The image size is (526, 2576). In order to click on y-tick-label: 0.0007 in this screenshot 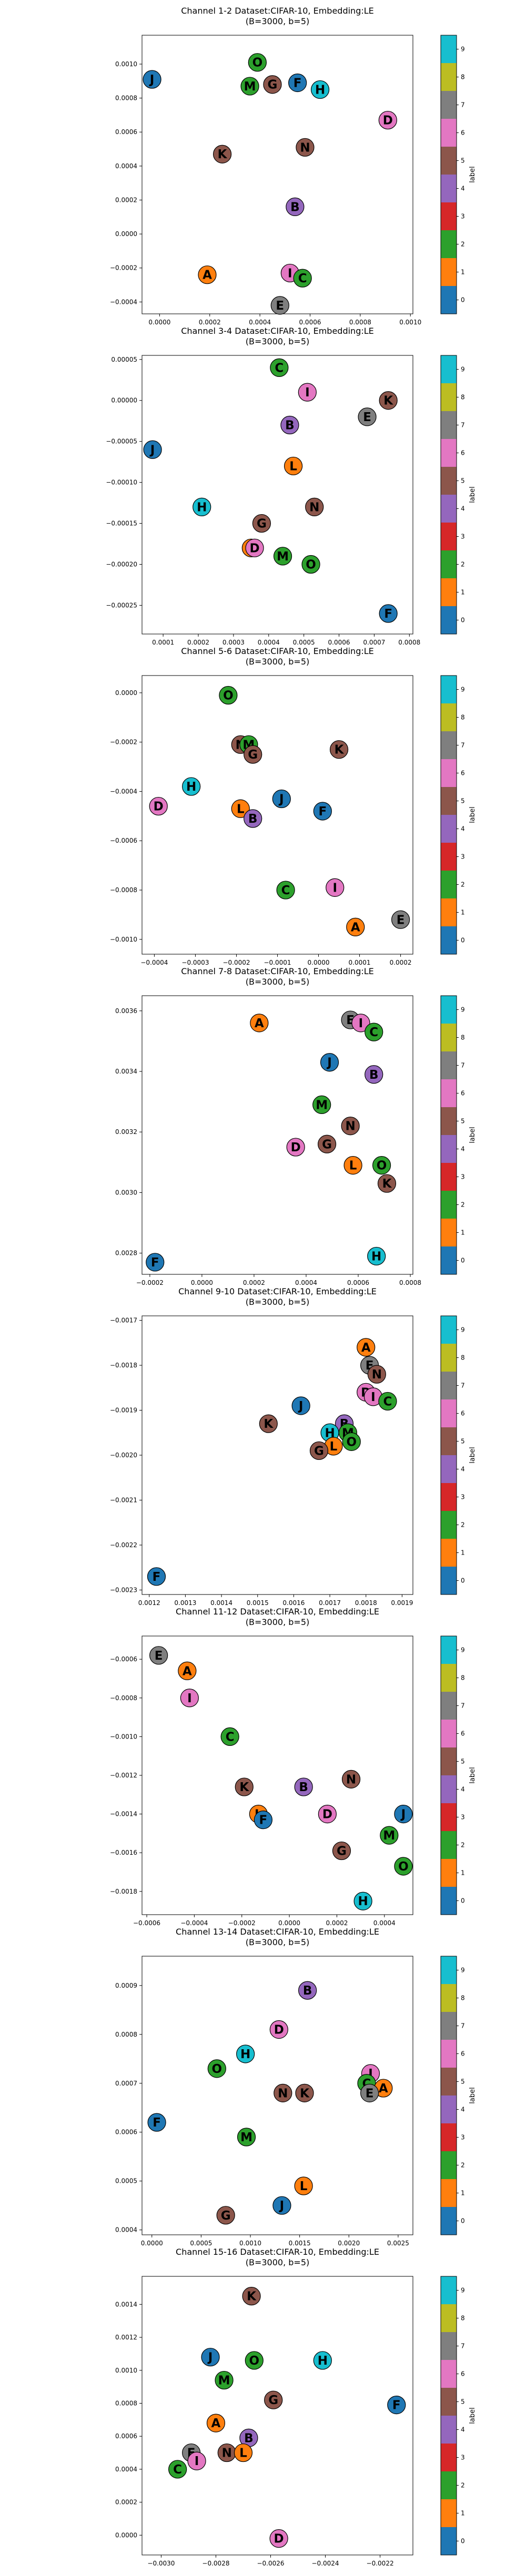, I will do `click(126, 2083)`.